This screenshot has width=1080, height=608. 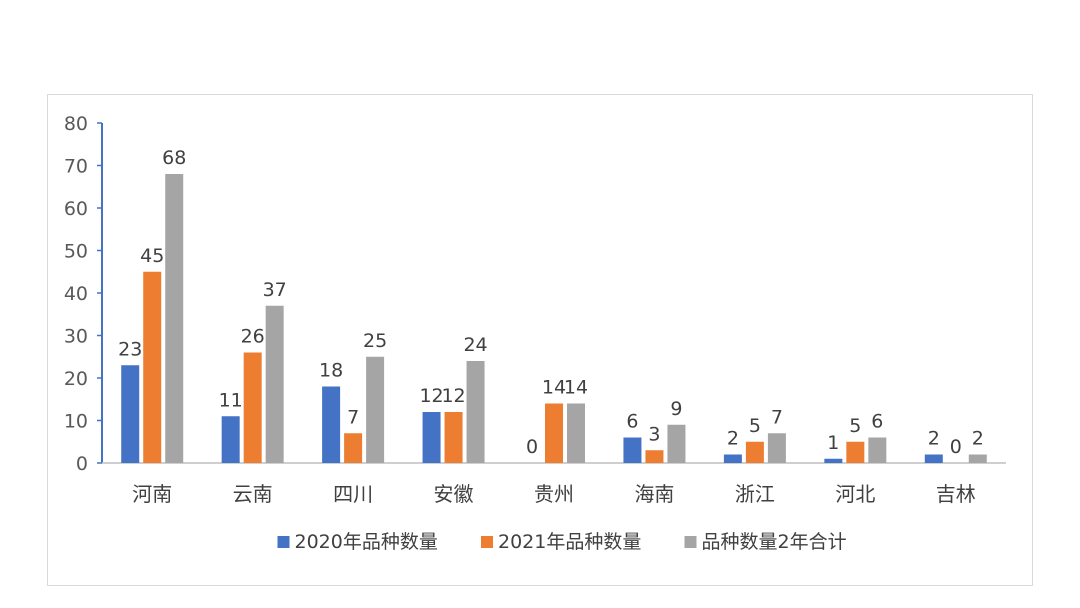 I want to click on x-tick-label: 浙江, so click(x=755, y=494).